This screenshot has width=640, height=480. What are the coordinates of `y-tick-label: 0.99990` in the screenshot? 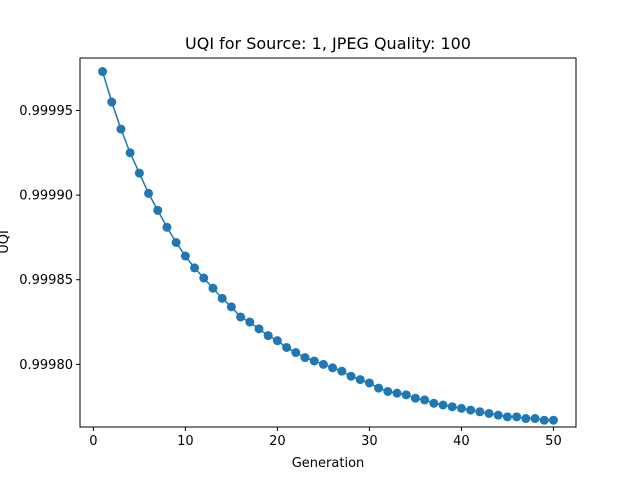 It's located at (46, 196).